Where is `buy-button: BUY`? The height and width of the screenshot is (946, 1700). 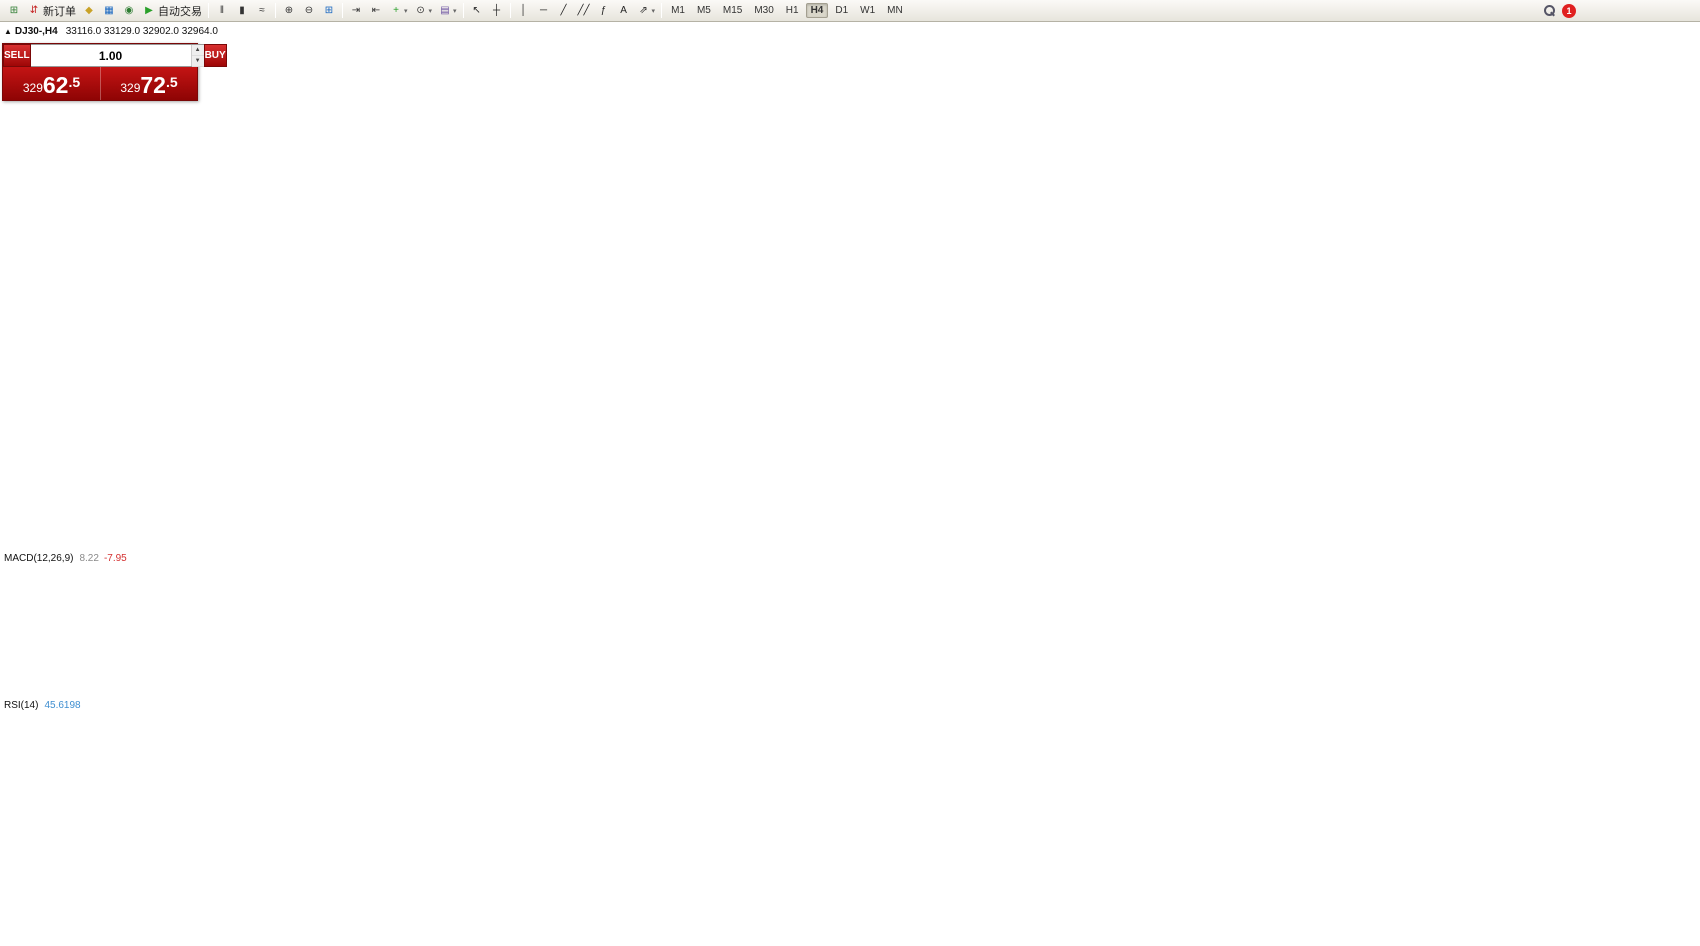
buy-button: BUY is located at coordinates (215, 55).